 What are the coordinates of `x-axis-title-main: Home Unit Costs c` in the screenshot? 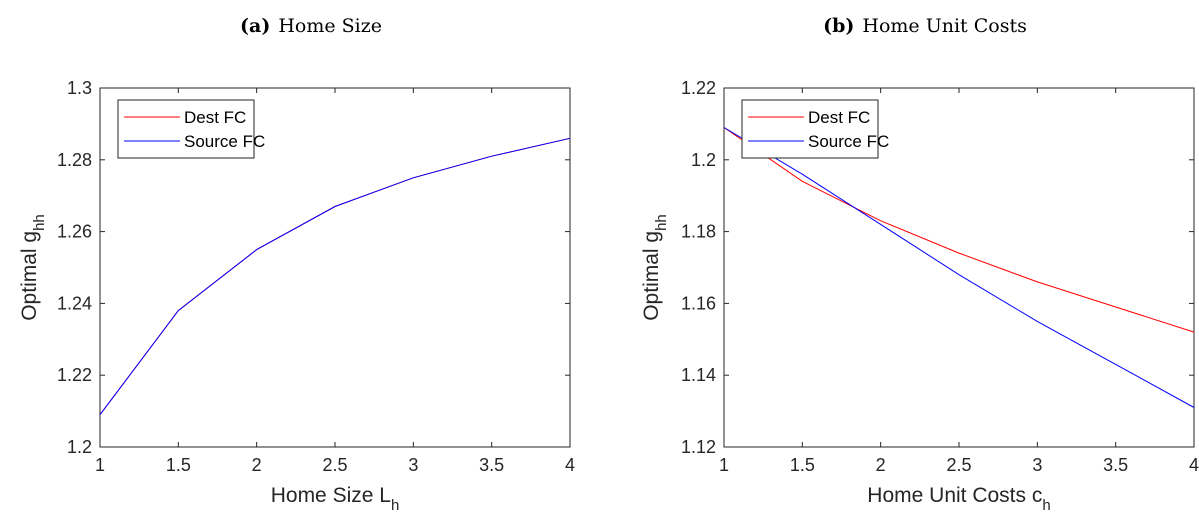 It's located at (954, 495).